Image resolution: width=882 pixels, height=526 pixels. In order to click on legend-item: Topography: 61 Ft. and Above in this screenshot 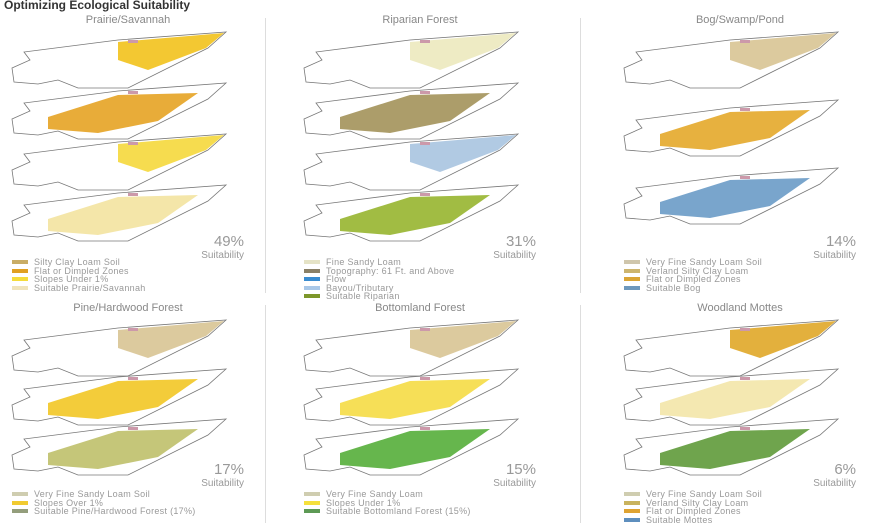, I will do `click(429, 270)`.